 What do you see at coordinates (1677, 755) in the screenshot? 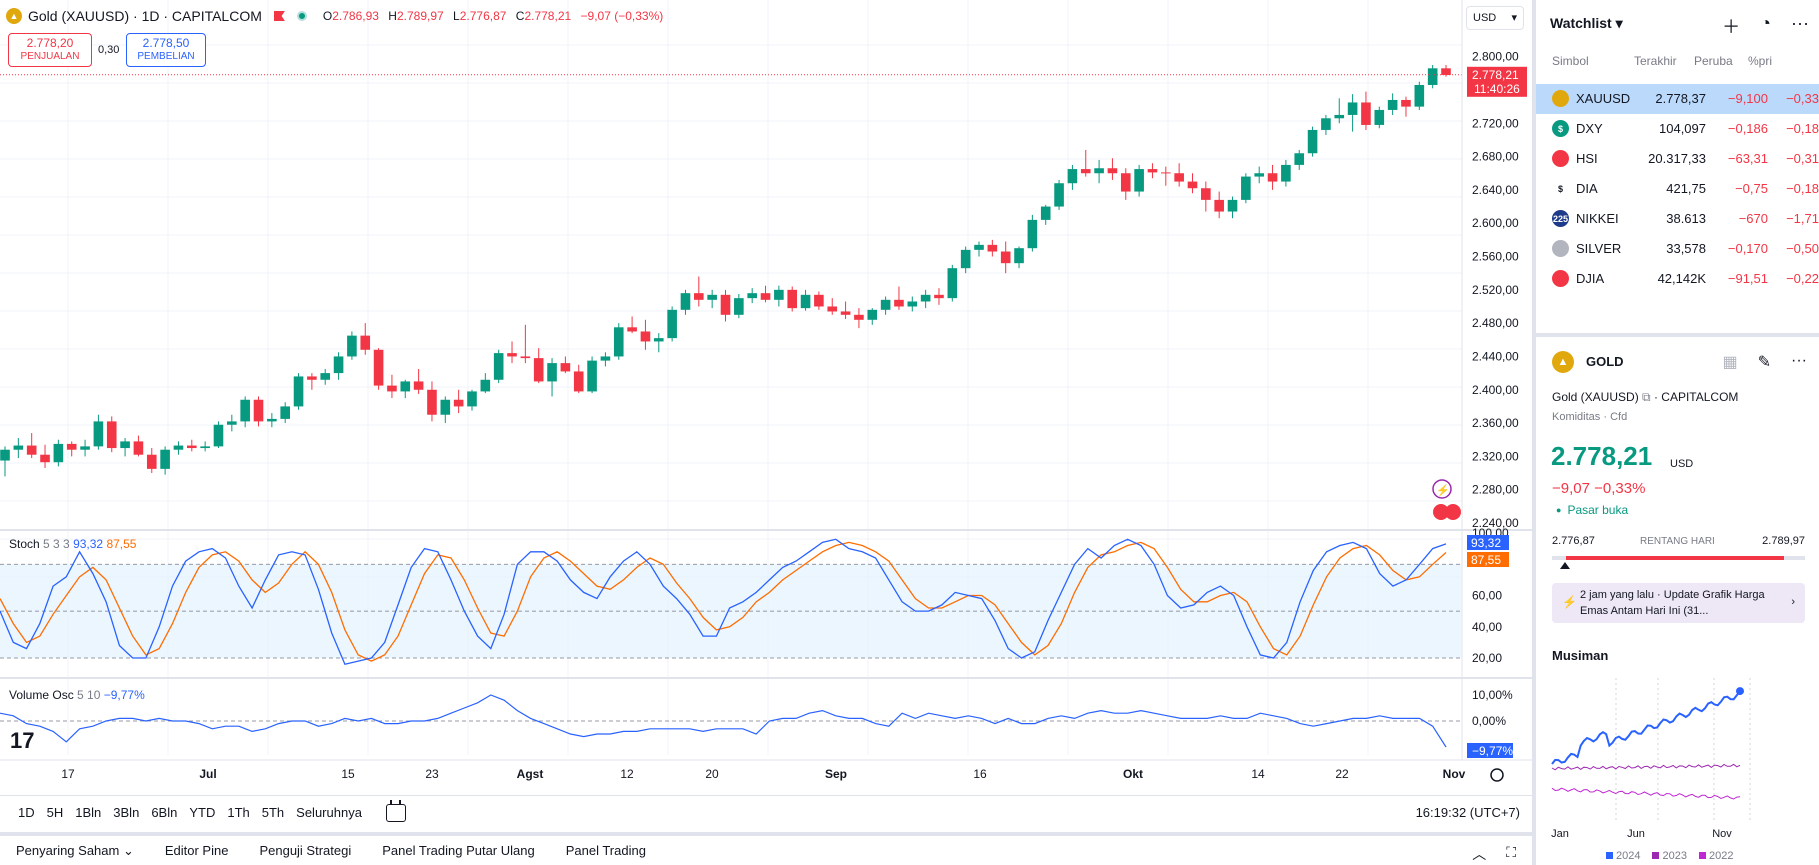
I see `seasonal-chart: Jan Jun Nov` at bounding box center [1677, 755].